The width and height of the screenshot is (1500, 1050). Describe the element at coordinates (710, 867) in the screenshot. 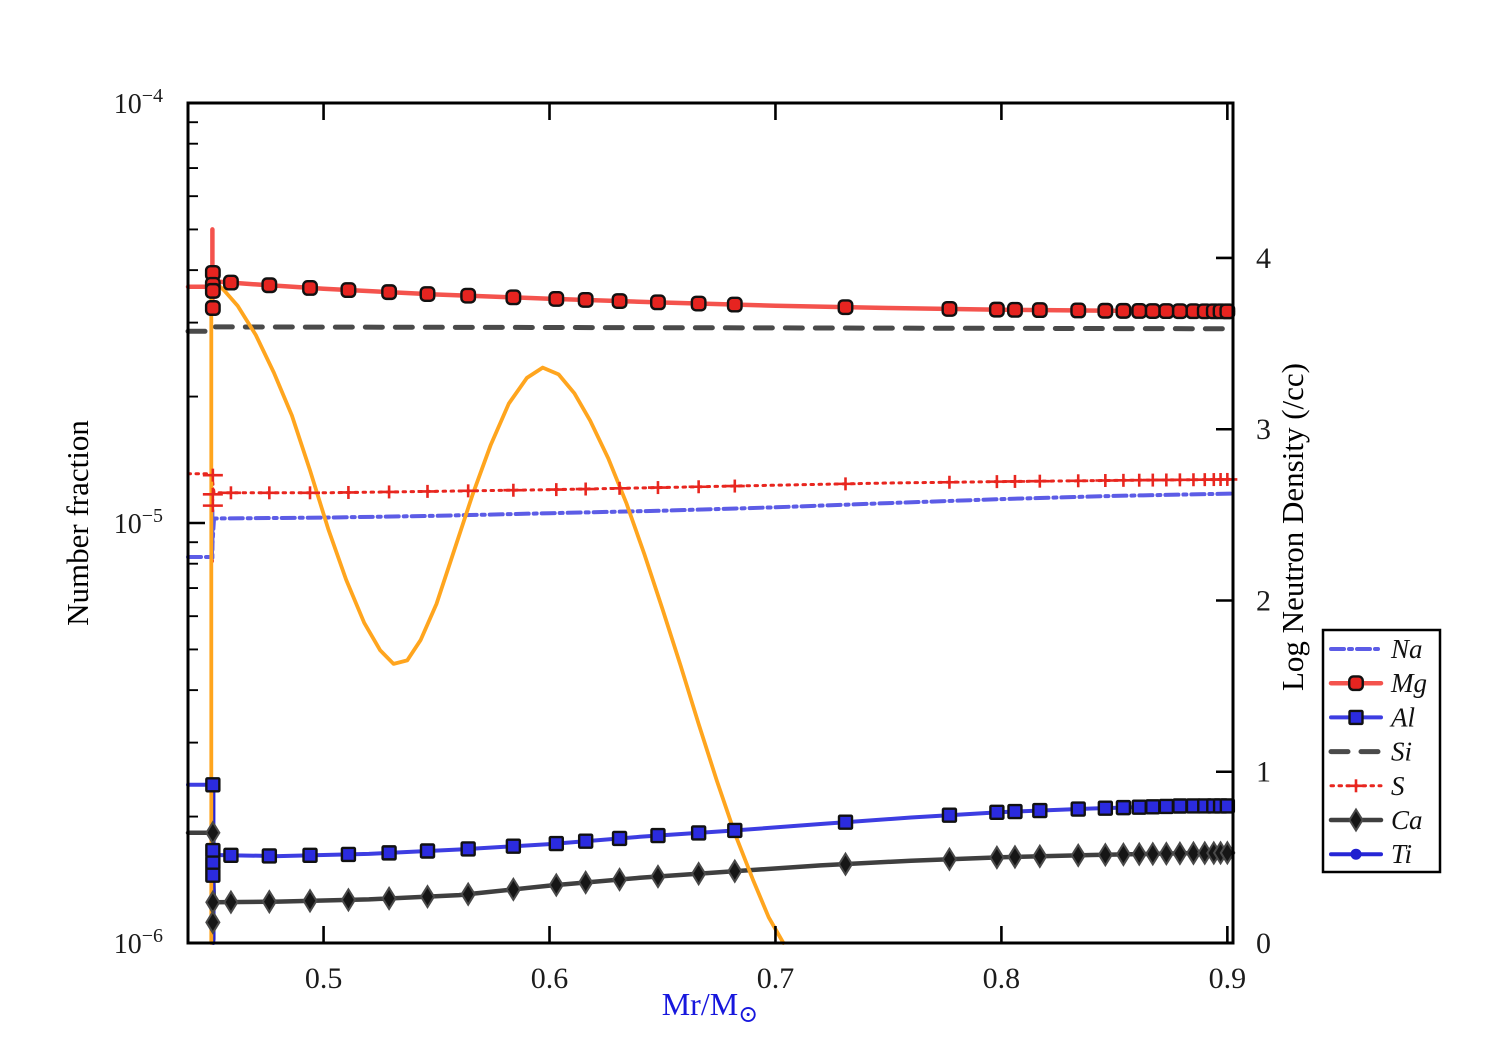

I see `series-ca-line` at that location.